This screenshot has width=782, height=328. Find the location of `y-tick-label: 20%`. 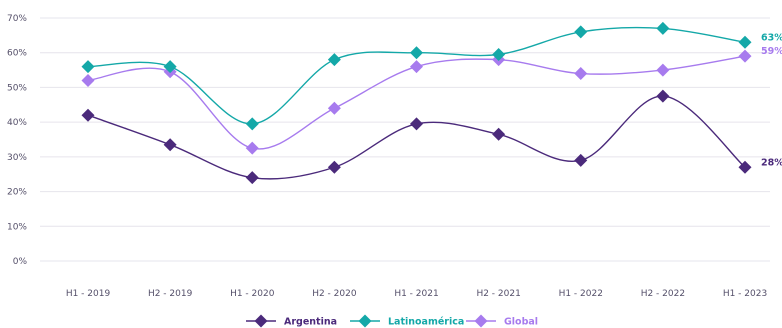

y-tick-label: 20% is located at coordinates (17, 193).